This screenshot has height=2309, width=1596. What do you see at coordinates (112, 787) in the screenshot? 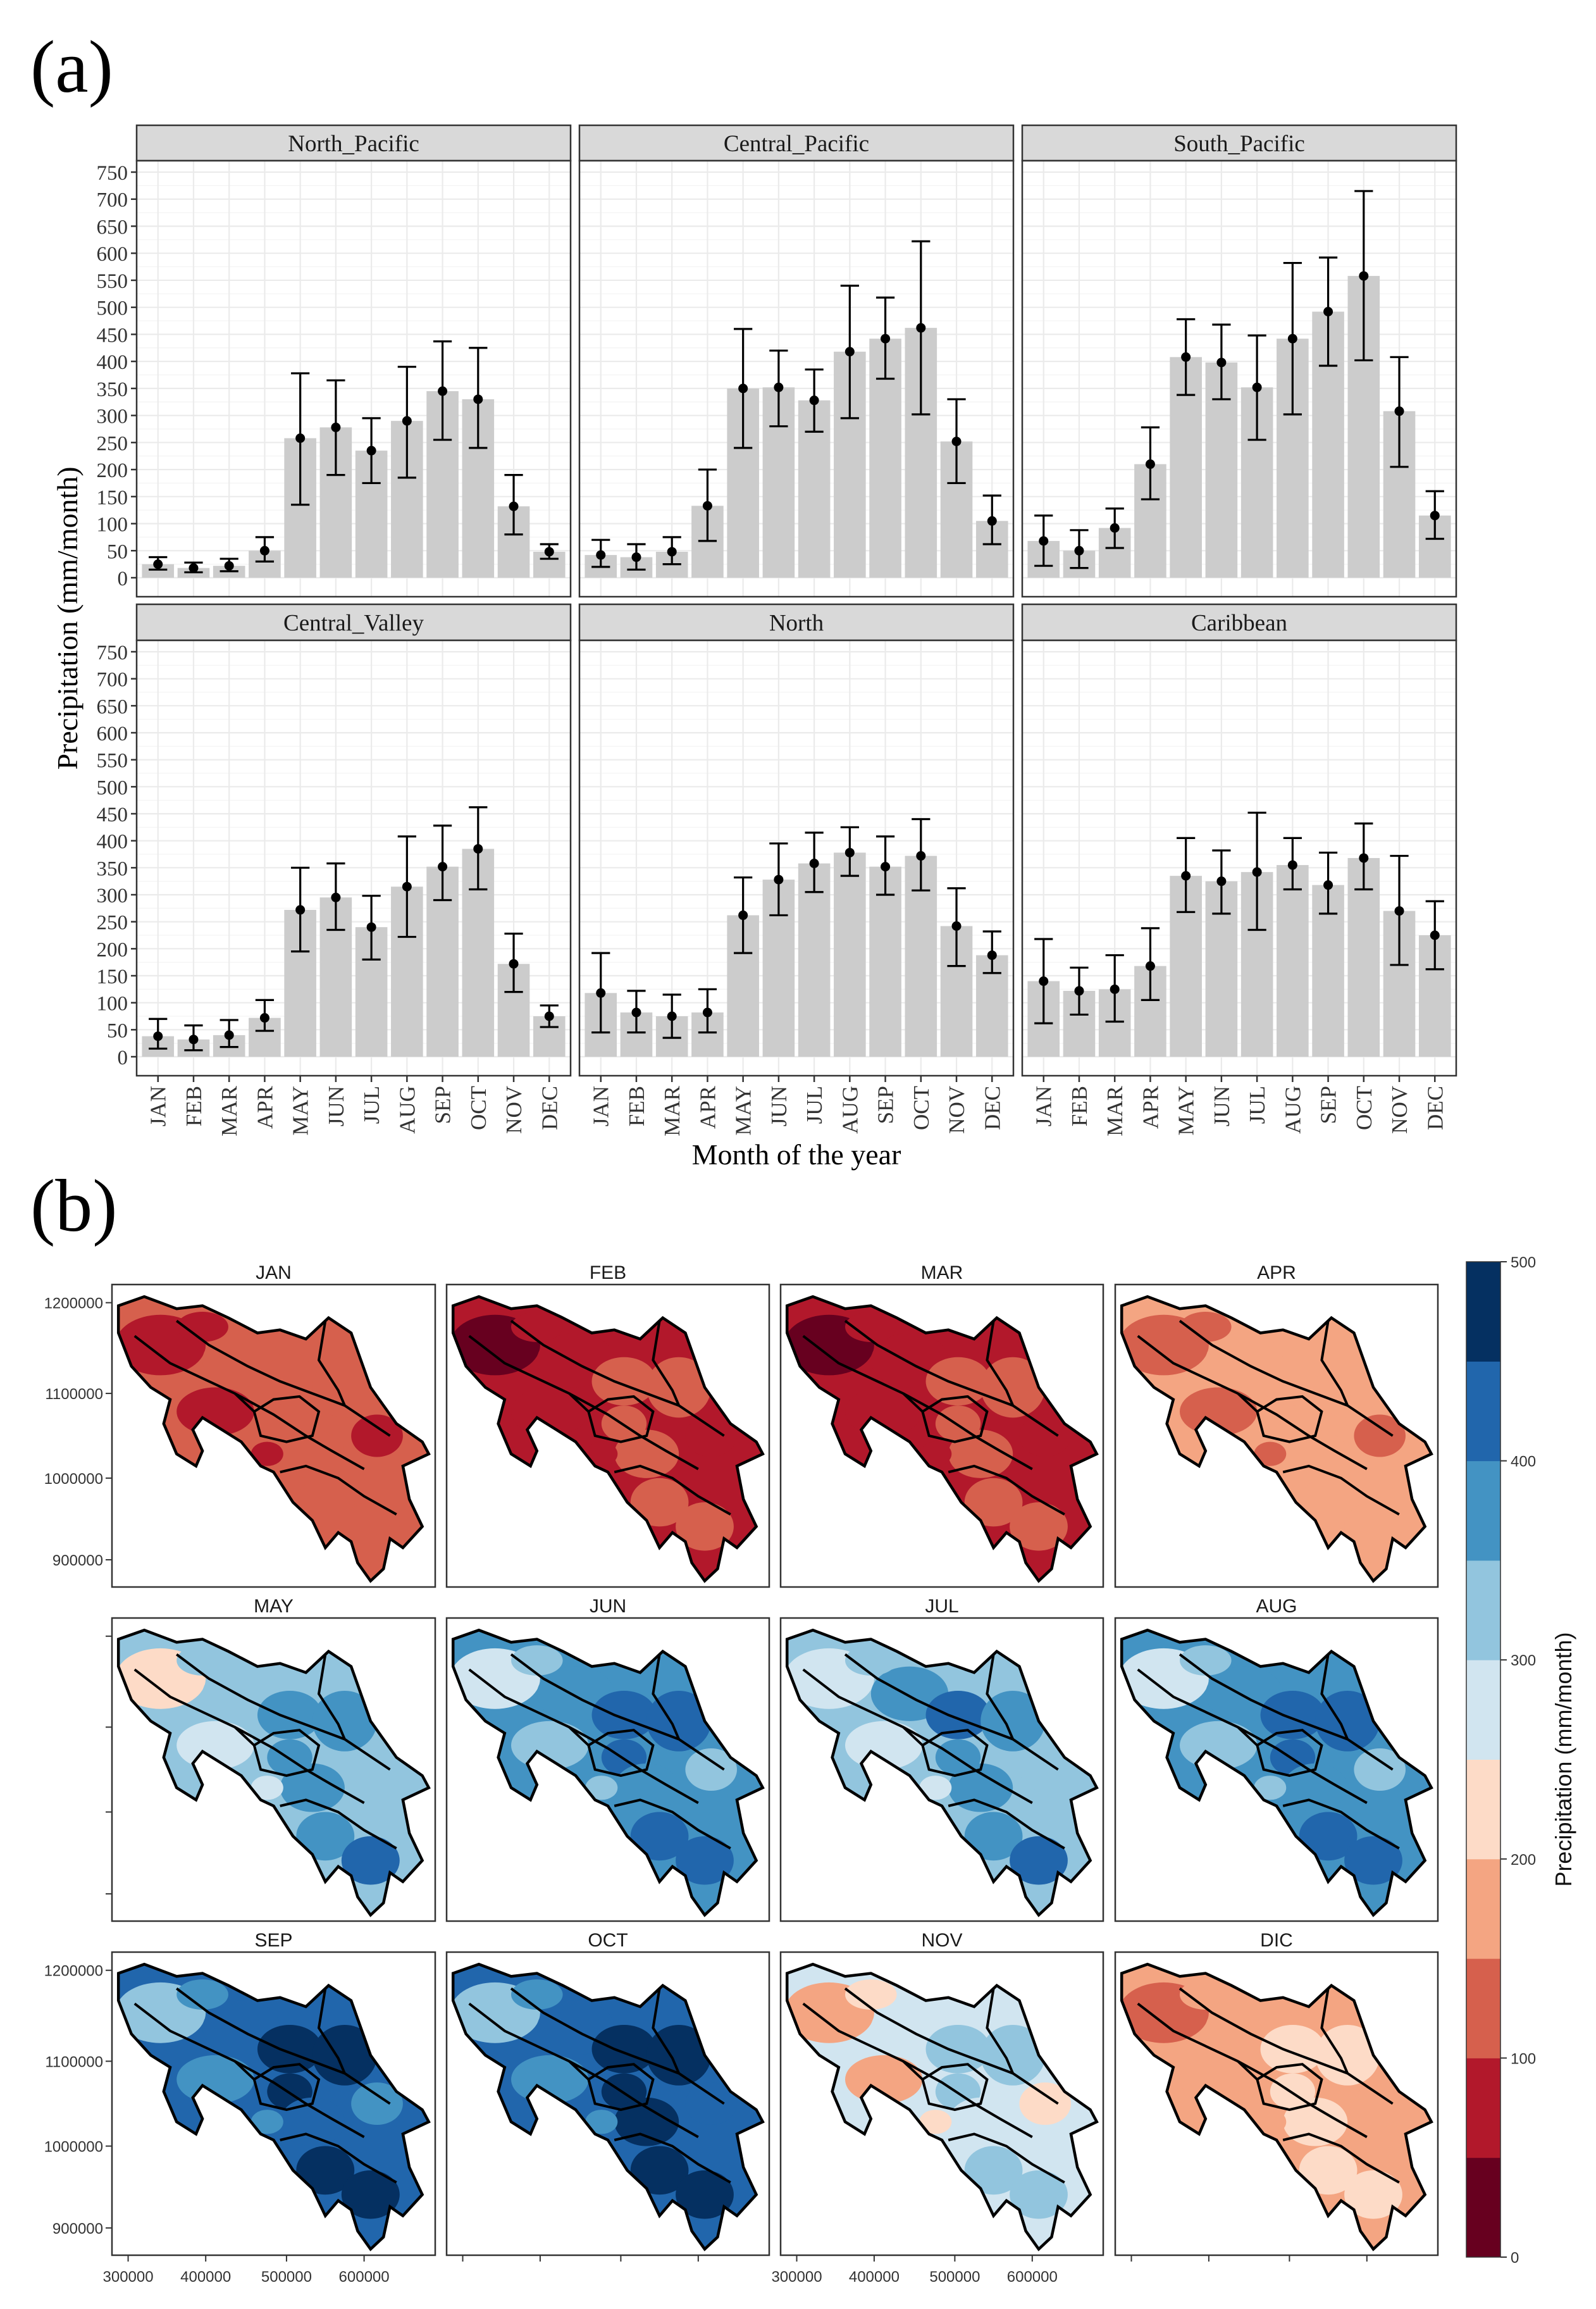
I see `y-tick-label: 500` at bounding box center [112, 787].